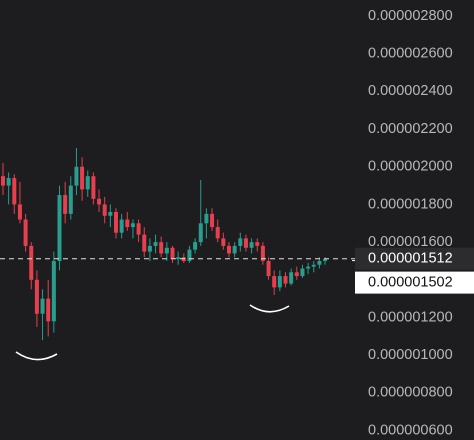 This screenshot has width=474, height=440. What do you see at coordinates (410, 393) in the screenshot?
I see `y-tick-label: 0.000000800` at bounding box center [410, 393].